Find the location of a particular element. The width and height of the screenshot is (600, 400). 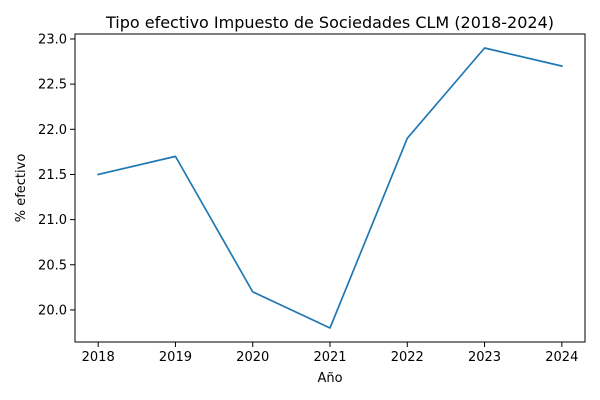

x-axis-label: Año is located at coordinates (329, 378).